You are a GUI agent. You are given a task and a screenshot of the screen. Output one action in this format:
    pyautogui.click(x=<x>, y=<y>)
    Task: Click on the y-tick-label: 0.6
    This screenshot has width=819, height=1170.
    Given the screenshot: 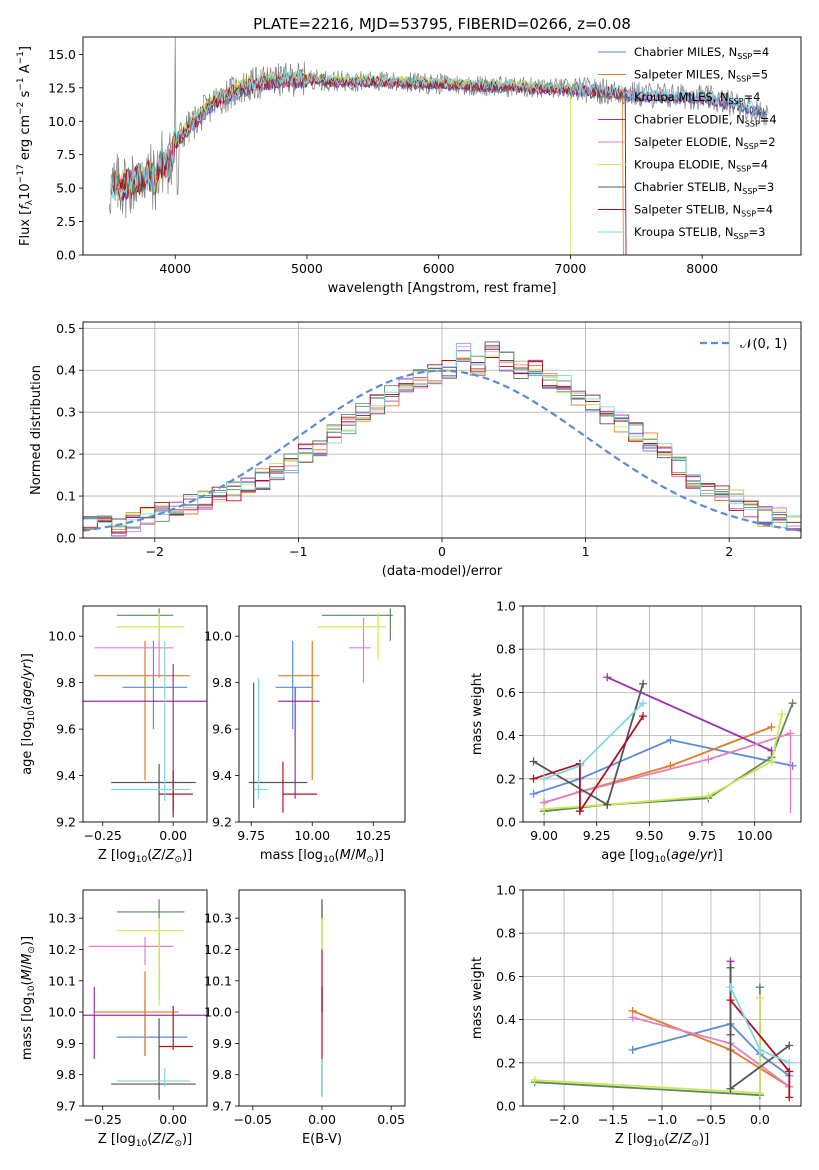 What is the action you would take?
    pyautogui.click(x=506, y=692)
    